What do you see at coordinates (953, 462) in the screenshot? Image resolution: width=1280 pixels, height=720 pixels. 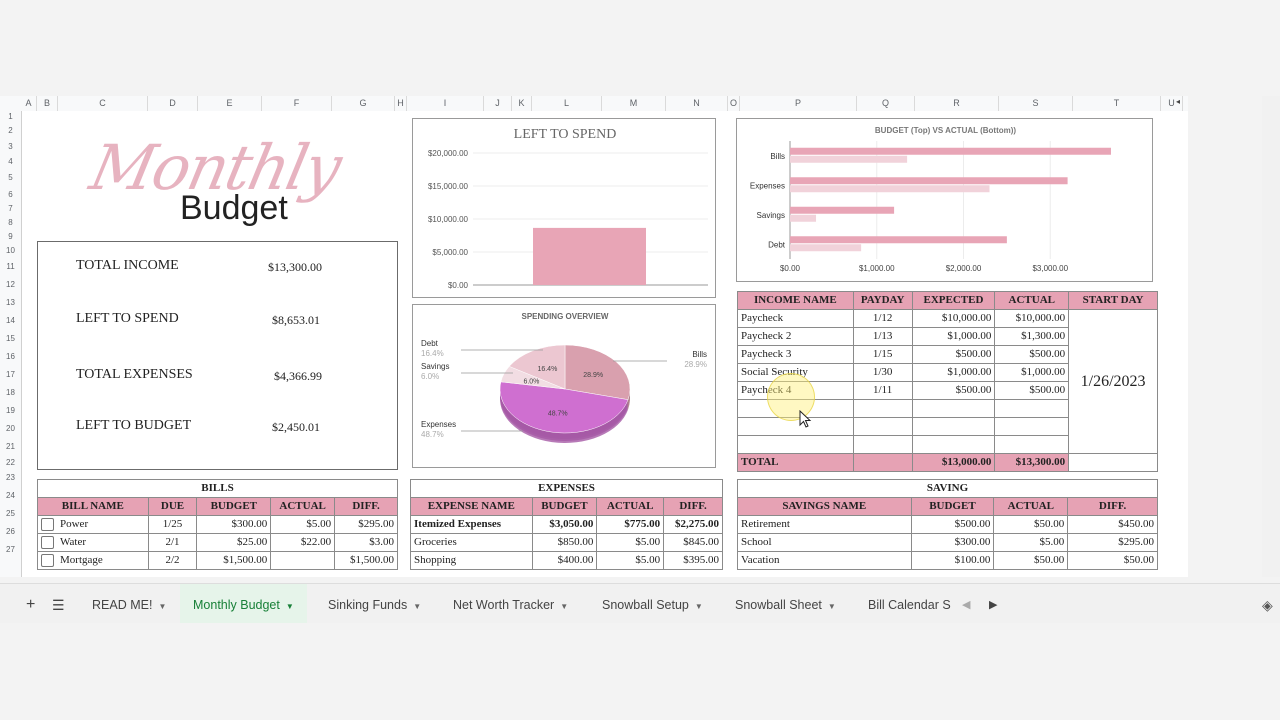 I see `income-total-expected: $13,000.00` at bounding box center [953, 462].